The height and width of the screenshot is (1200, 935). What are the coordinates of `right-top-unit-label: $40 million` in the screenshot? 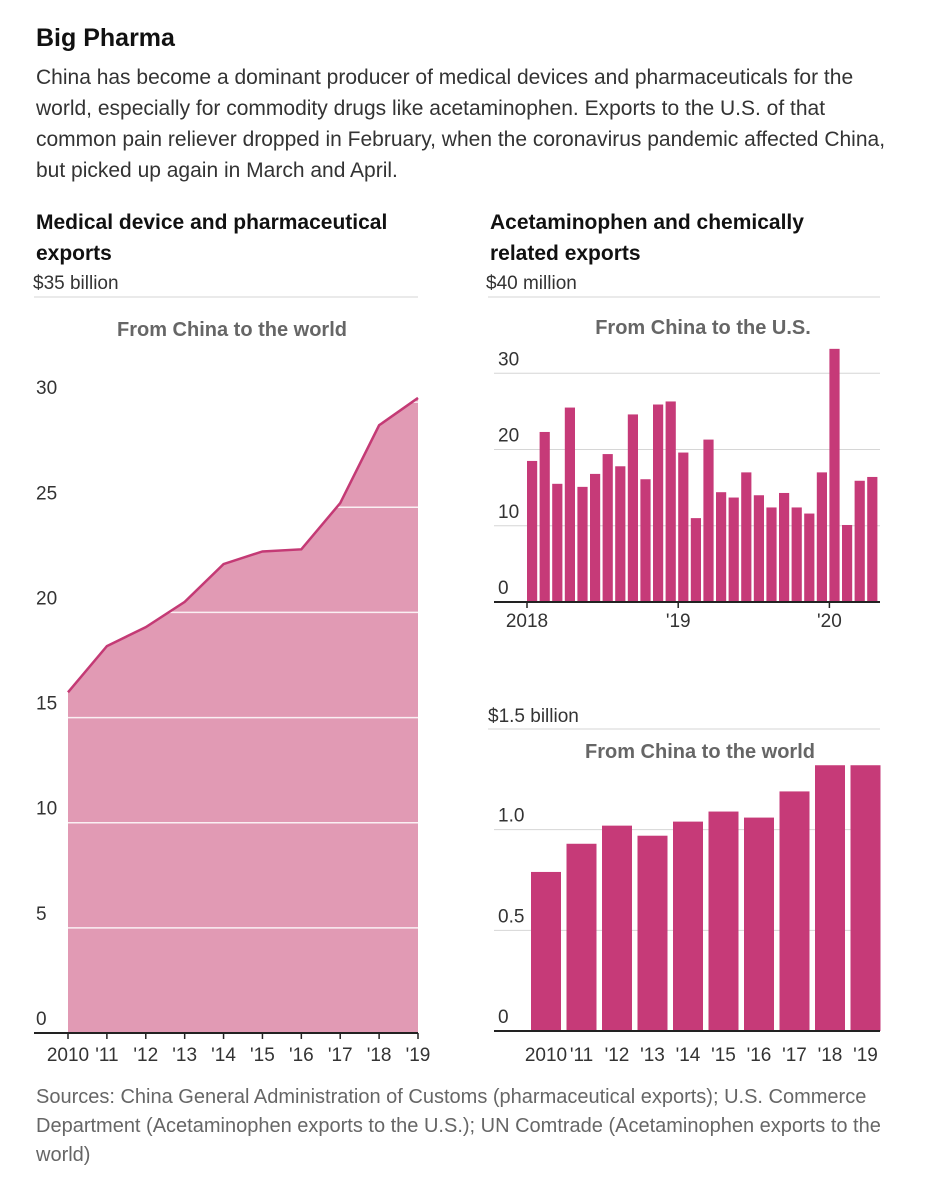 It's located at (531, 283).